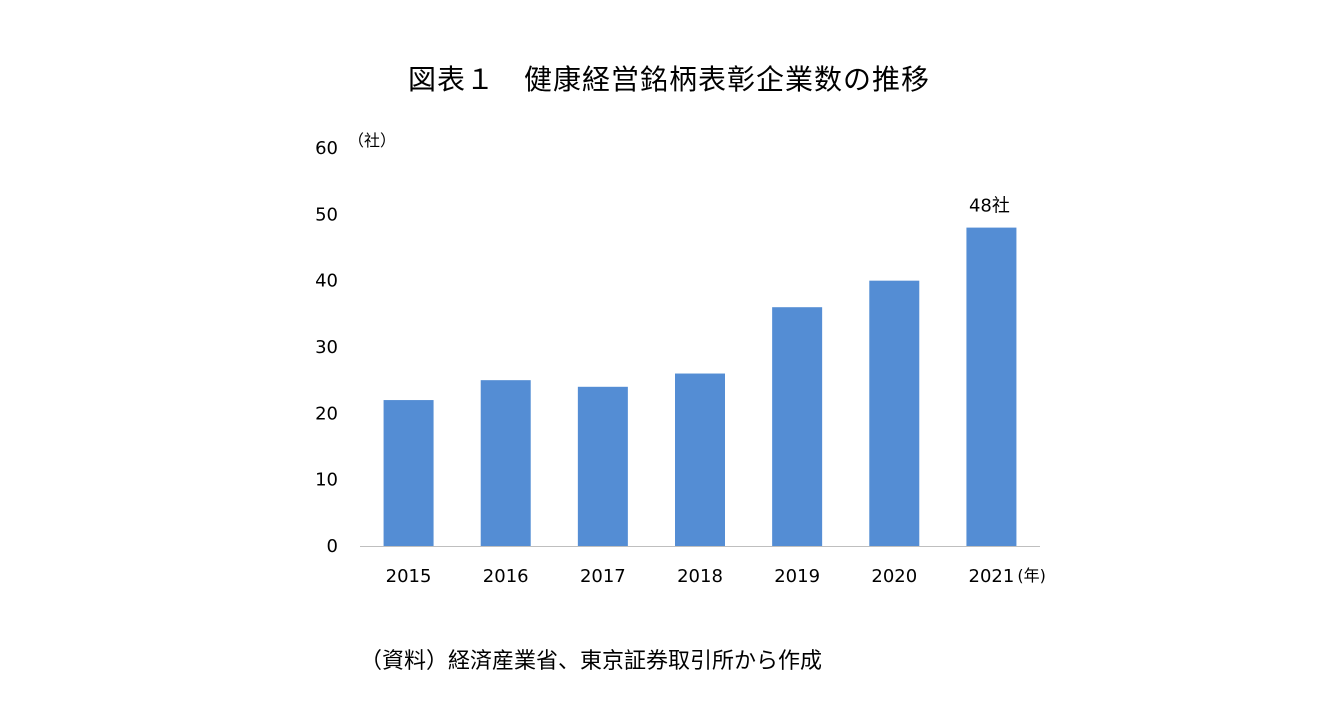 This screenshot has width=1338, height=712. I want to click on y-tick-label: 10, so click(326, 480).